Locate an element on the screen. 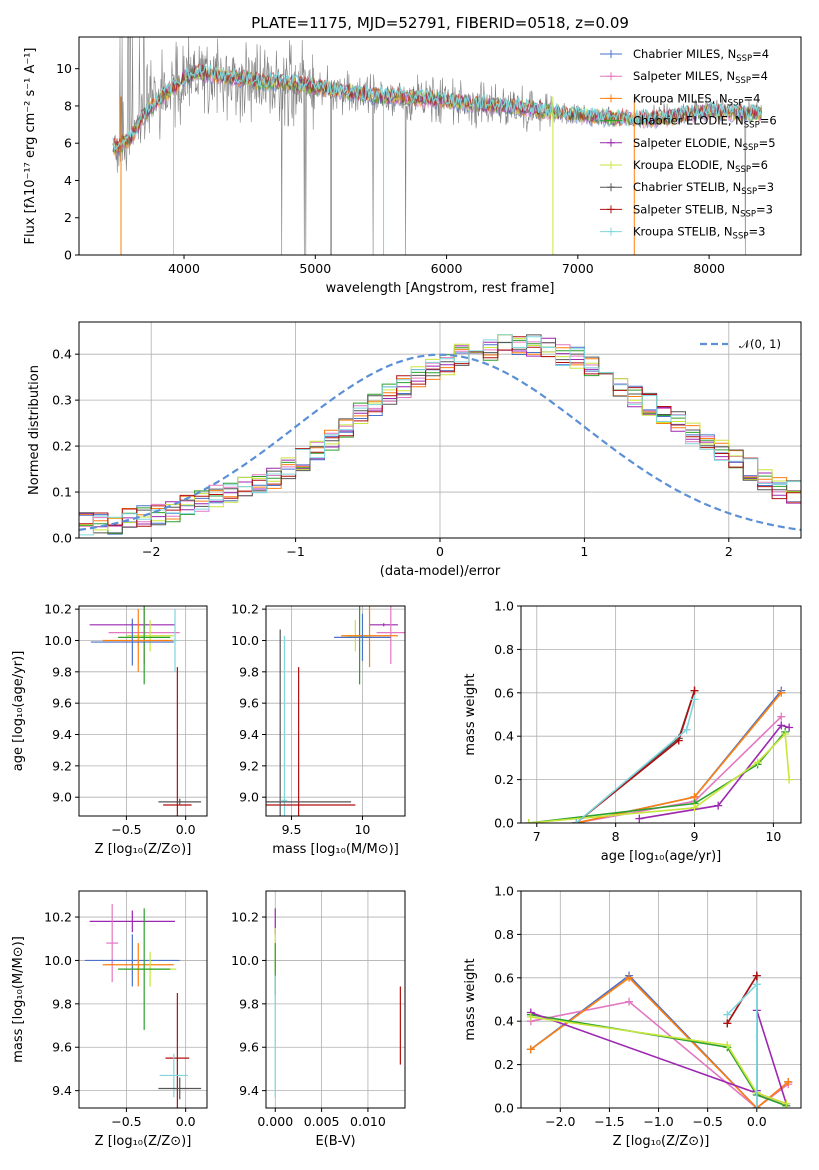  y-tick-label: 0.8 is located at coordinates (504, 934).